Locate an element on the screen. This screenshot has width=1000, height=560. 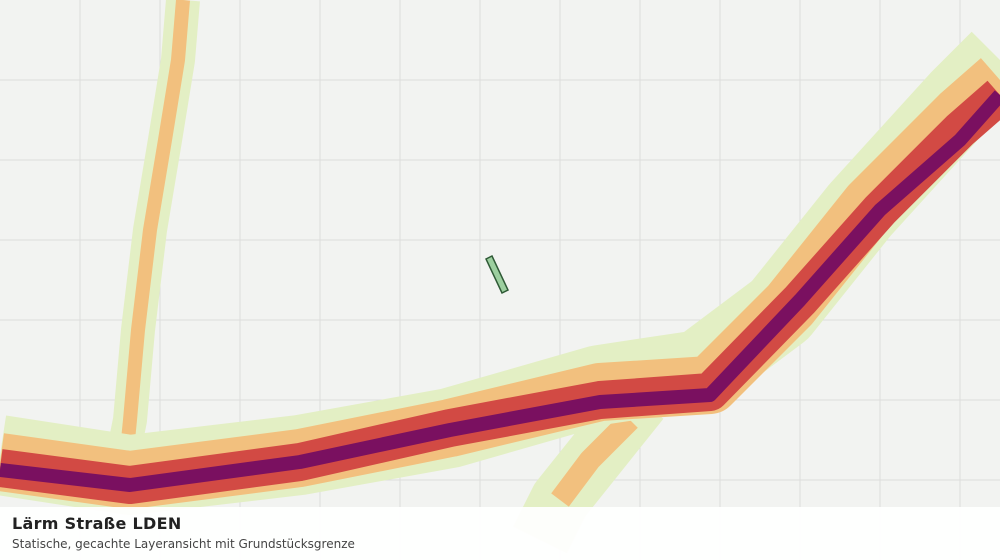
legend-title: Lärm Straße LDEN is located at coordinates (97, 523).